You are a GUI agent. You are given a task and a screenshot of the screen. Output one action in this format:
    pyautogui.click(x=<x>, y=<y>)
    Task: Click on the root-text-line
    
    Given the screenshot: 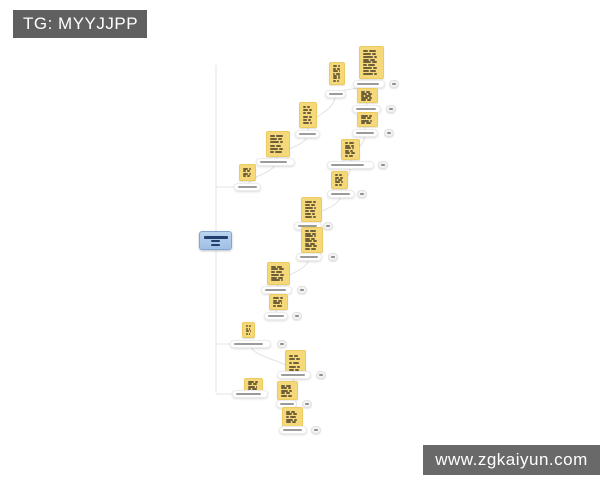 What is the action you would take?
    pyautogui.click(x=215, y=244)
    